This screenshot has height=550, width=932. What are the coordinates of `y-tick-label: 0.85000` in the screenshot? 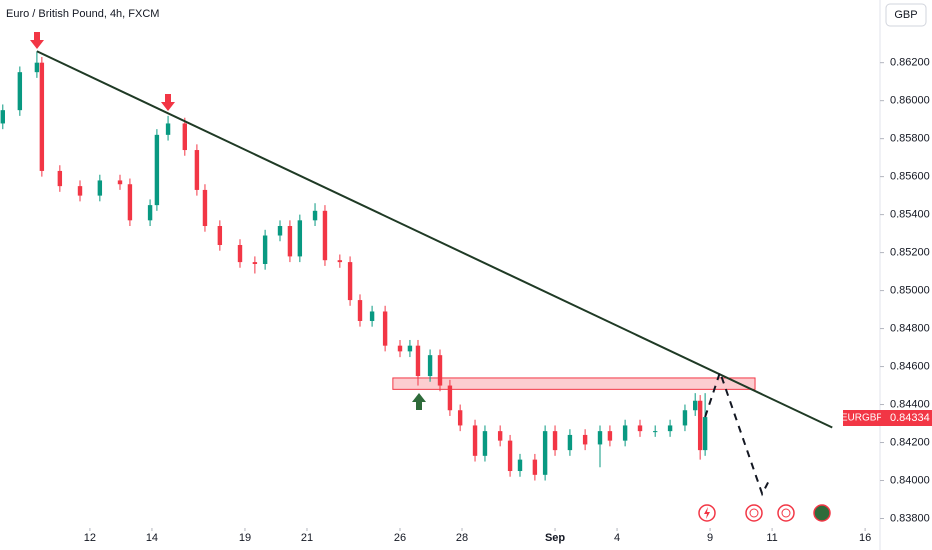 It's located at (910, 290).